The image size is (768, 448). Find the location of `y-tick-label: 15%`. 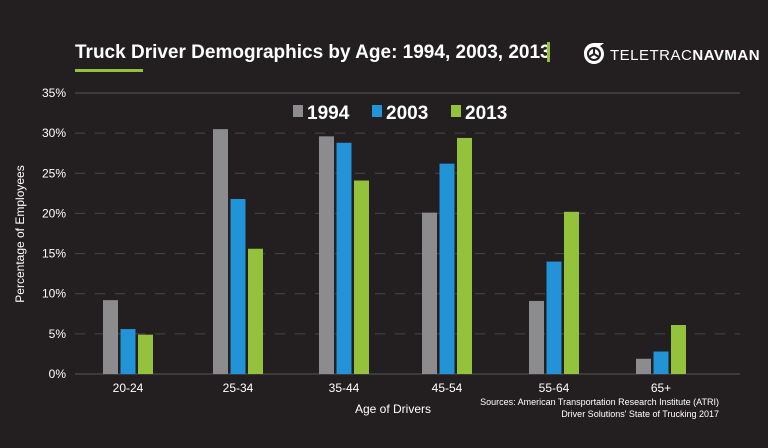

y-tick-label: 15% is located at coordinates (54, 254).